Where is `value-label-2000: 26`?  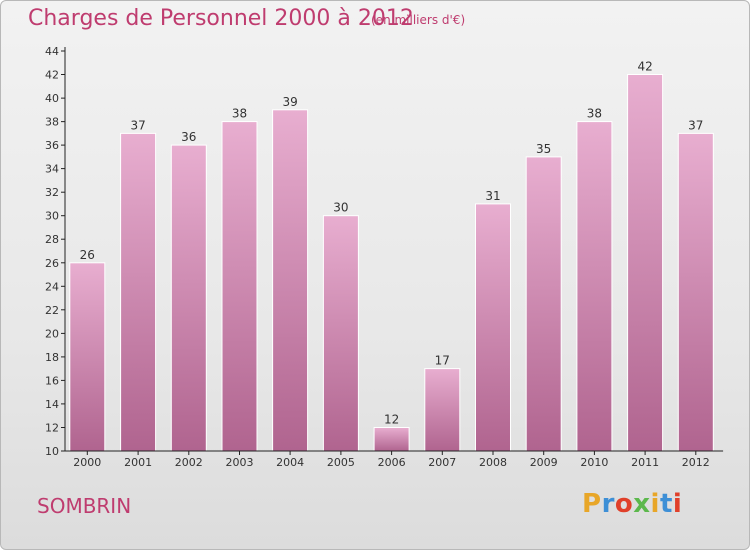
value-label-2000: 26 is located at coordinates (87, 255).